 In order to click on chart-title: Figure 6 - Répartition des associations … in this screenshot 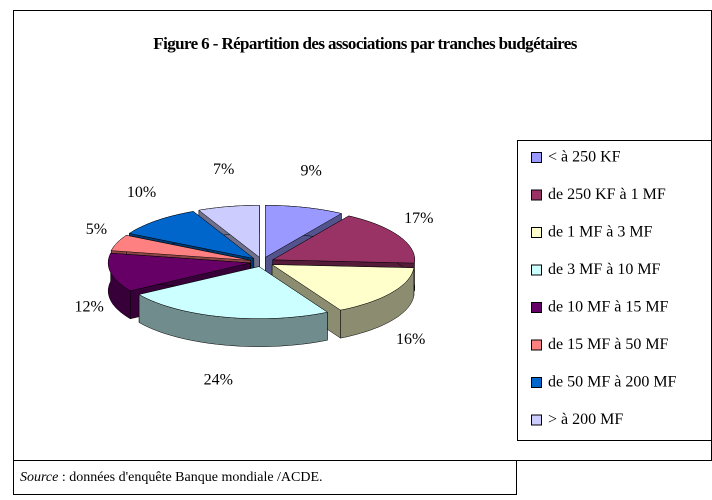, I will do `click(365, 43)`.